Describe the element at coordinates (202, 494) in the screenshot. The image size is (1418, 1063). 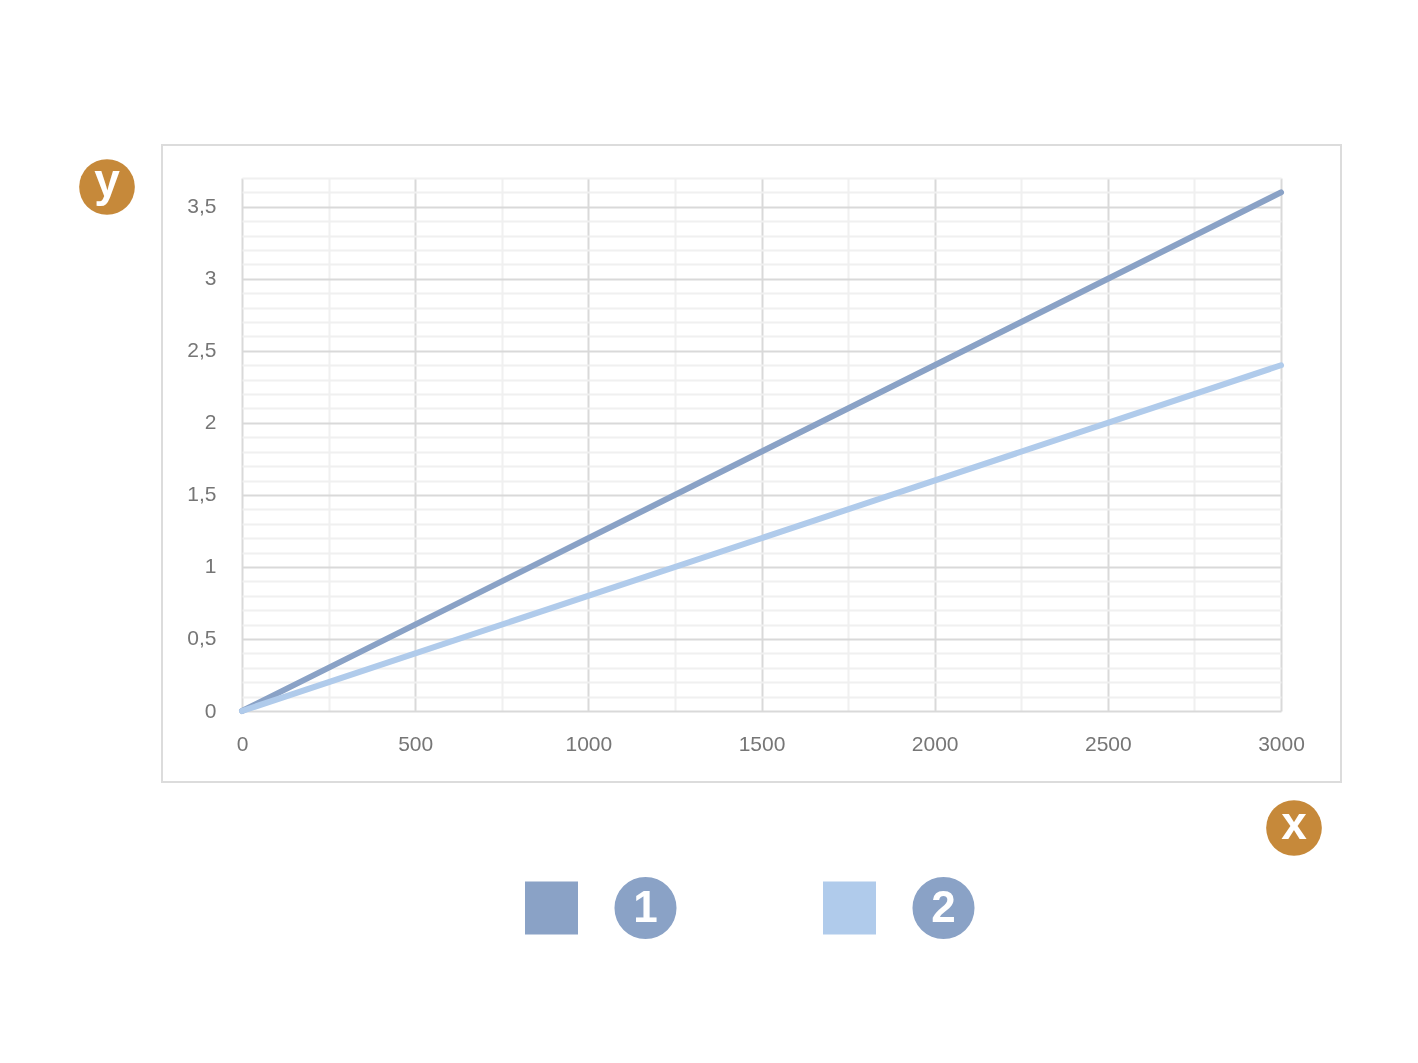
I see `y-tick-label: 1,5` at that location.